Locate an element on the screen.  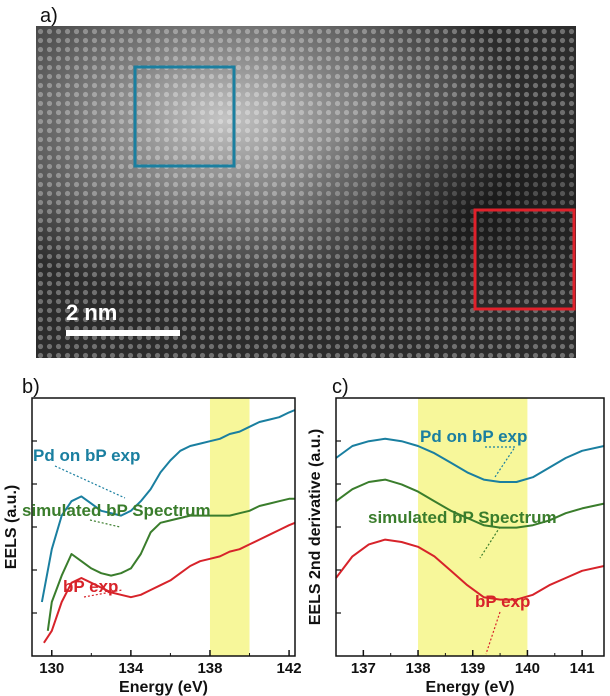
c-series-simulated-bp-spectrum is located at coordinates (470, 503).